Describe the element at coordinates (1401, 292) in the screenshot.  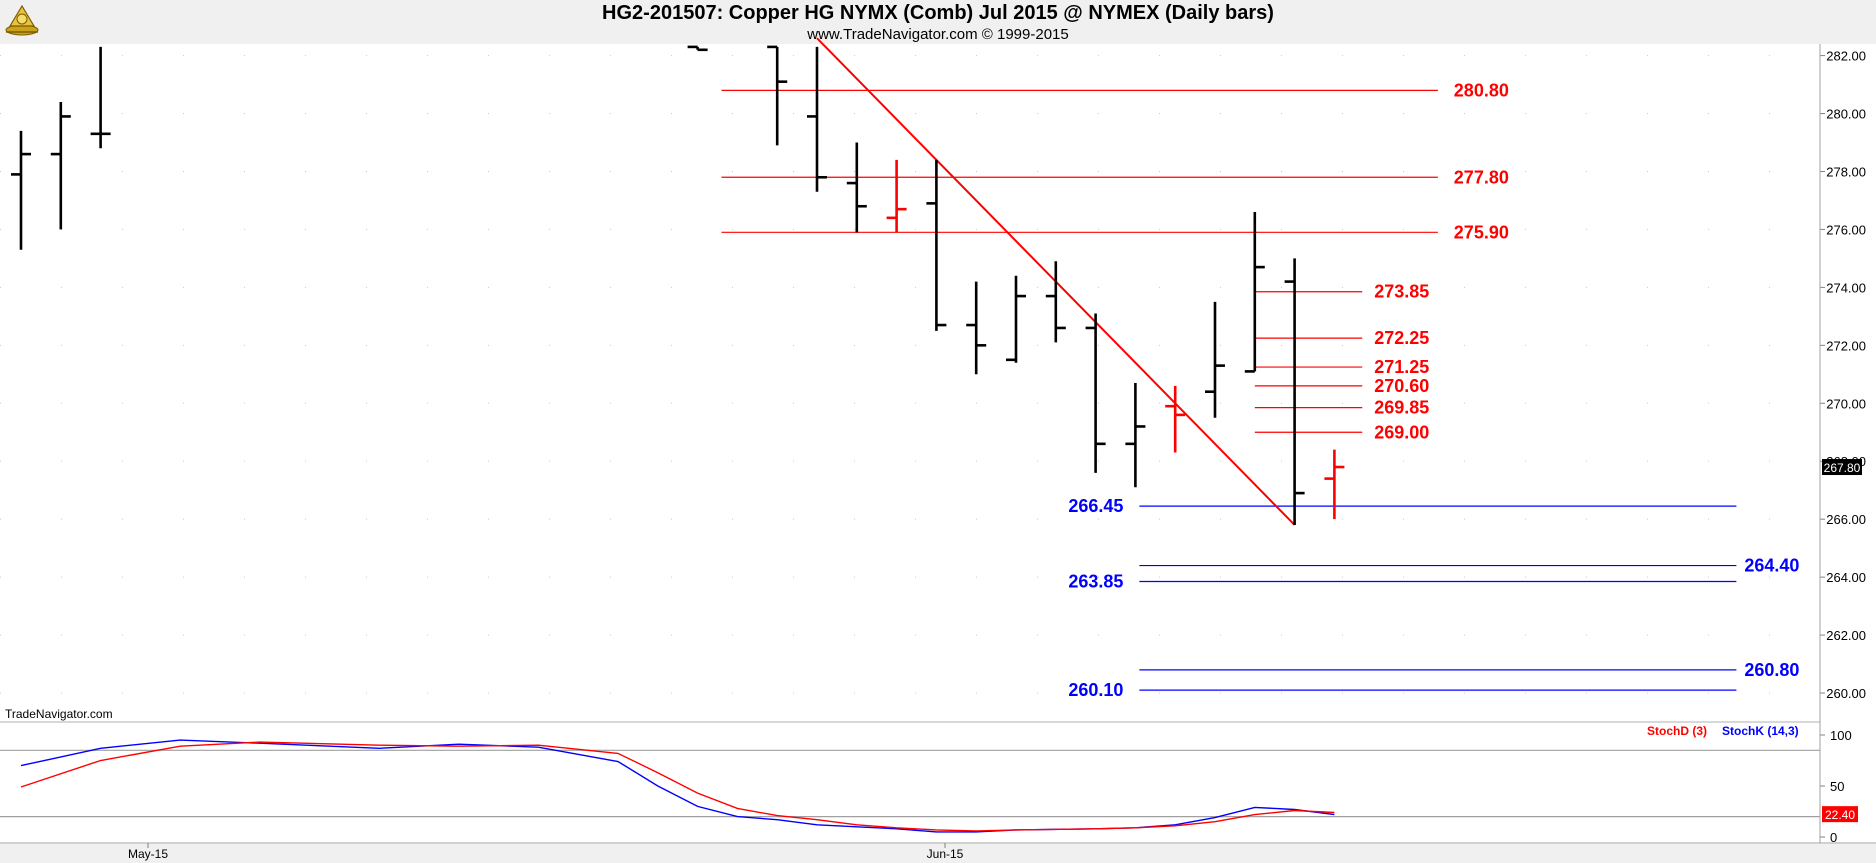
I see `level-label: 273.85` at that location.